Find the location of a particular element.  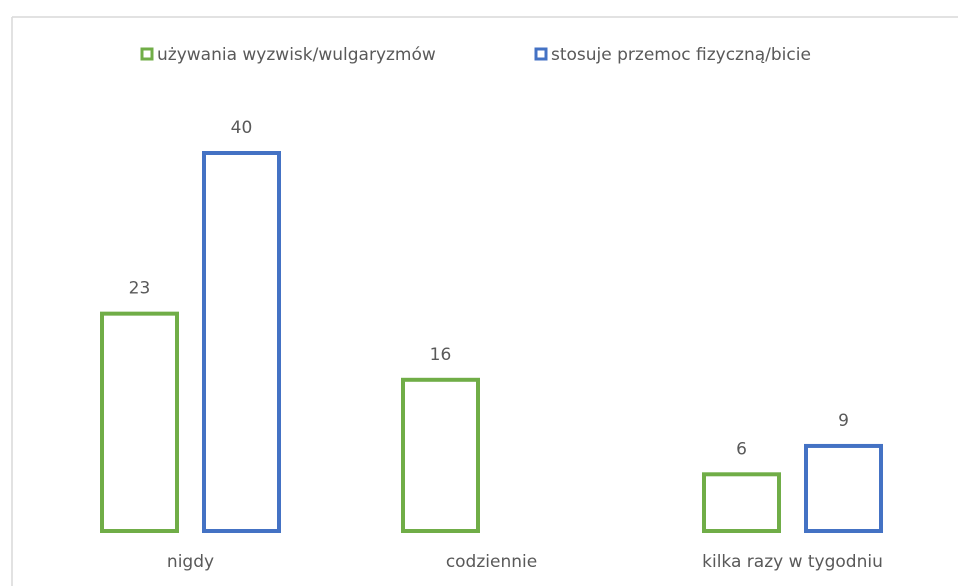

data-label: 40 is located at coordinates (242, 128).